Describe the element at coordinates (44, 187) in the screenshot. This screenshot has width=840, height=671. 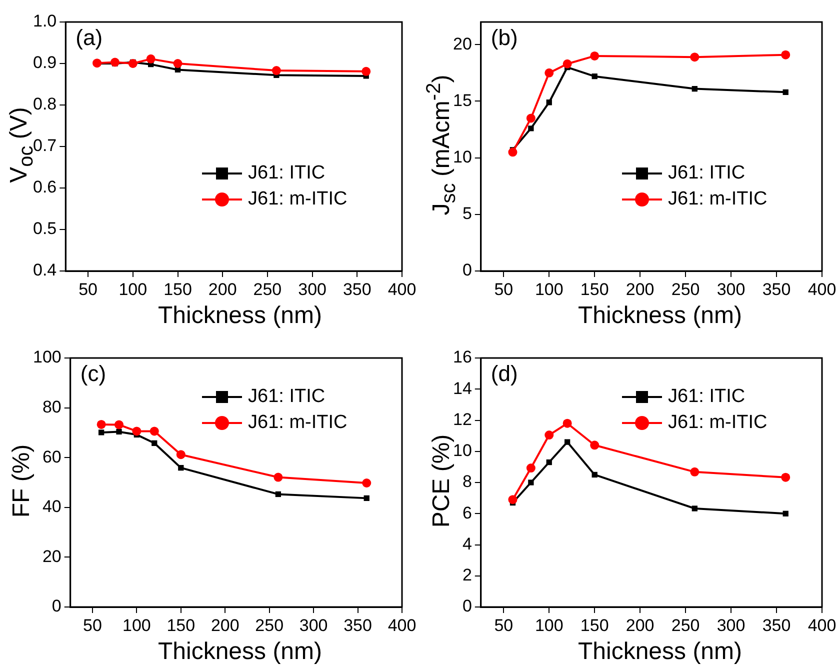
I see `y-tick-label: 0.6` at that location.